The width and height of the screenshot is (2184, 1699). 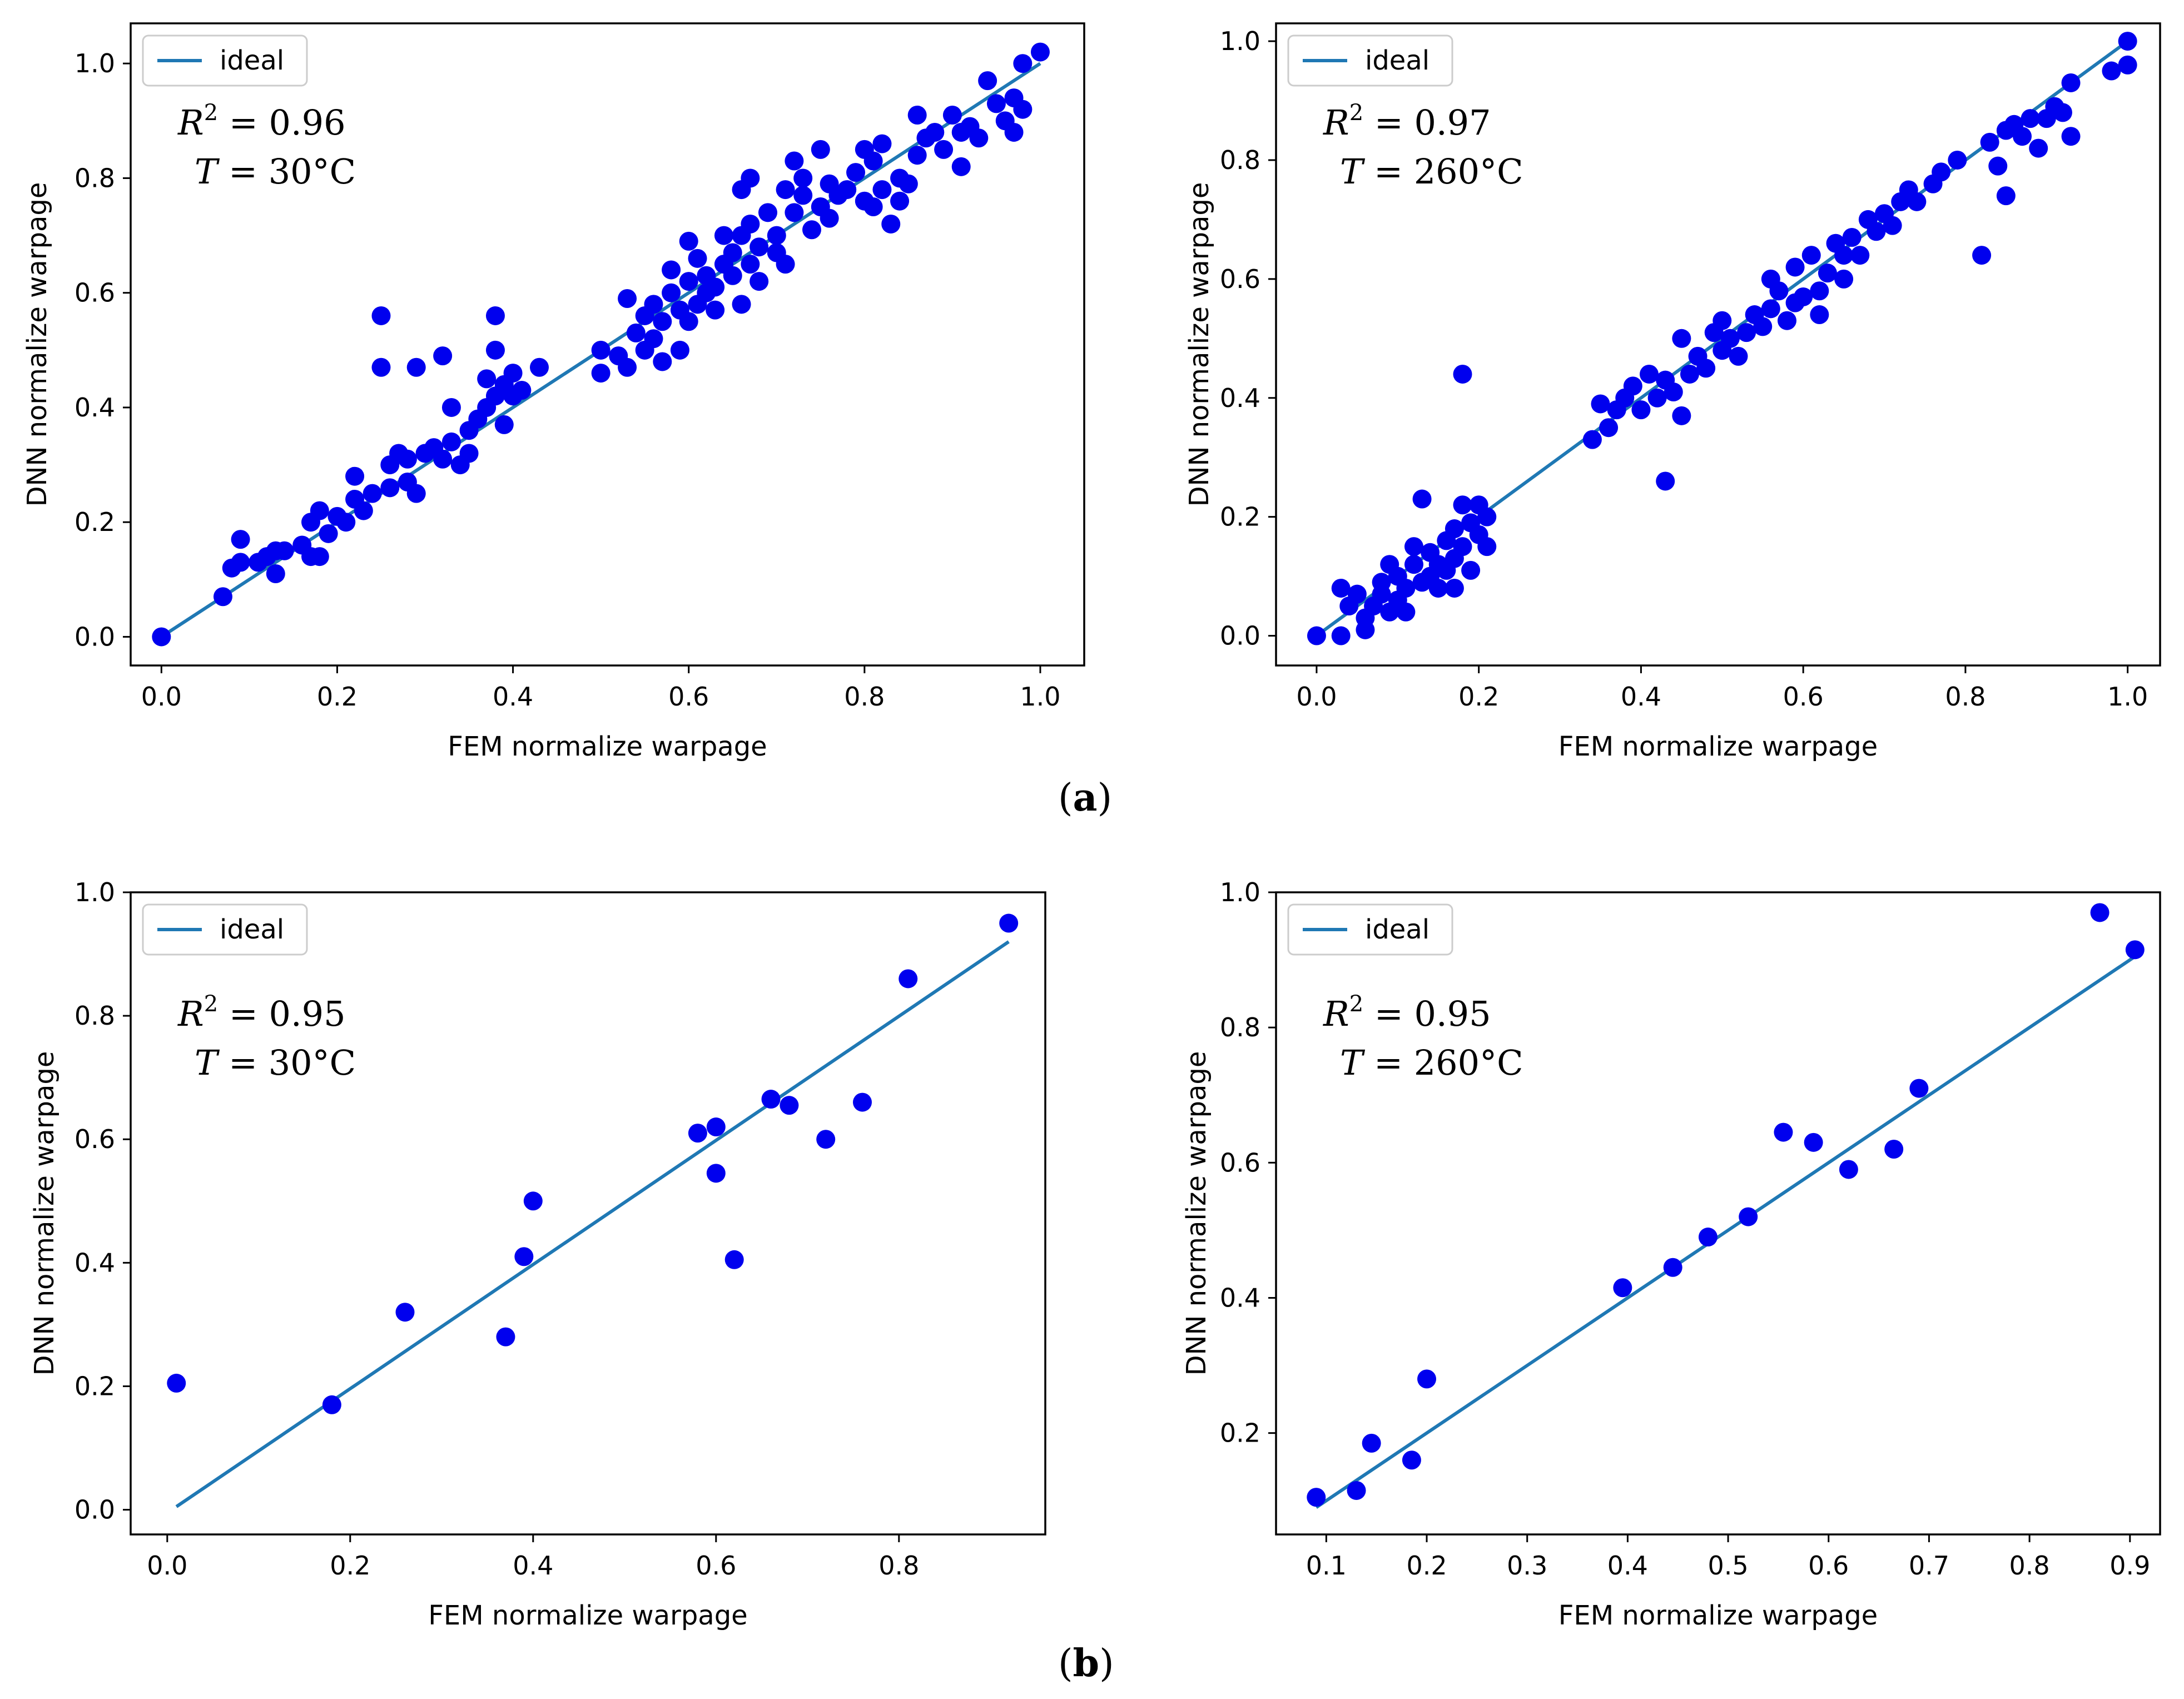 I want to click on x-tick-label: 0.9, so click(x=2129, y=1566).